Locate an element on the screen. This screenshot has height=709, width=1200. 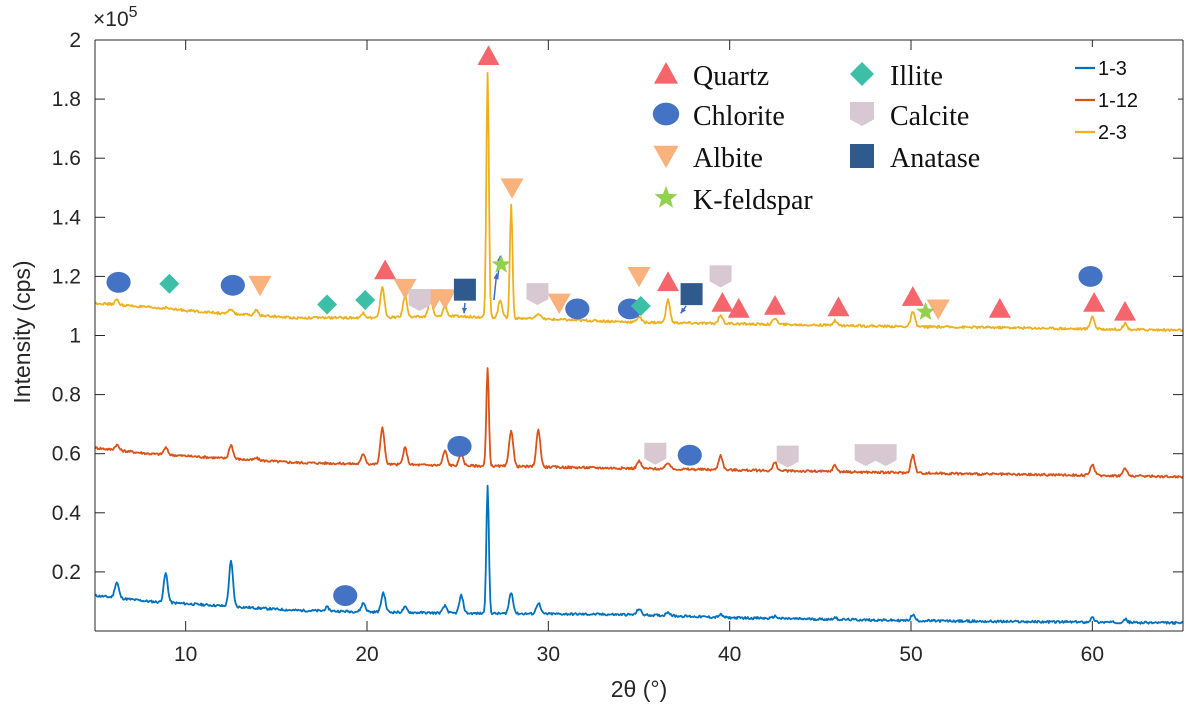
series-legend-label: 1-3 is located at coordinates (1112, 69).